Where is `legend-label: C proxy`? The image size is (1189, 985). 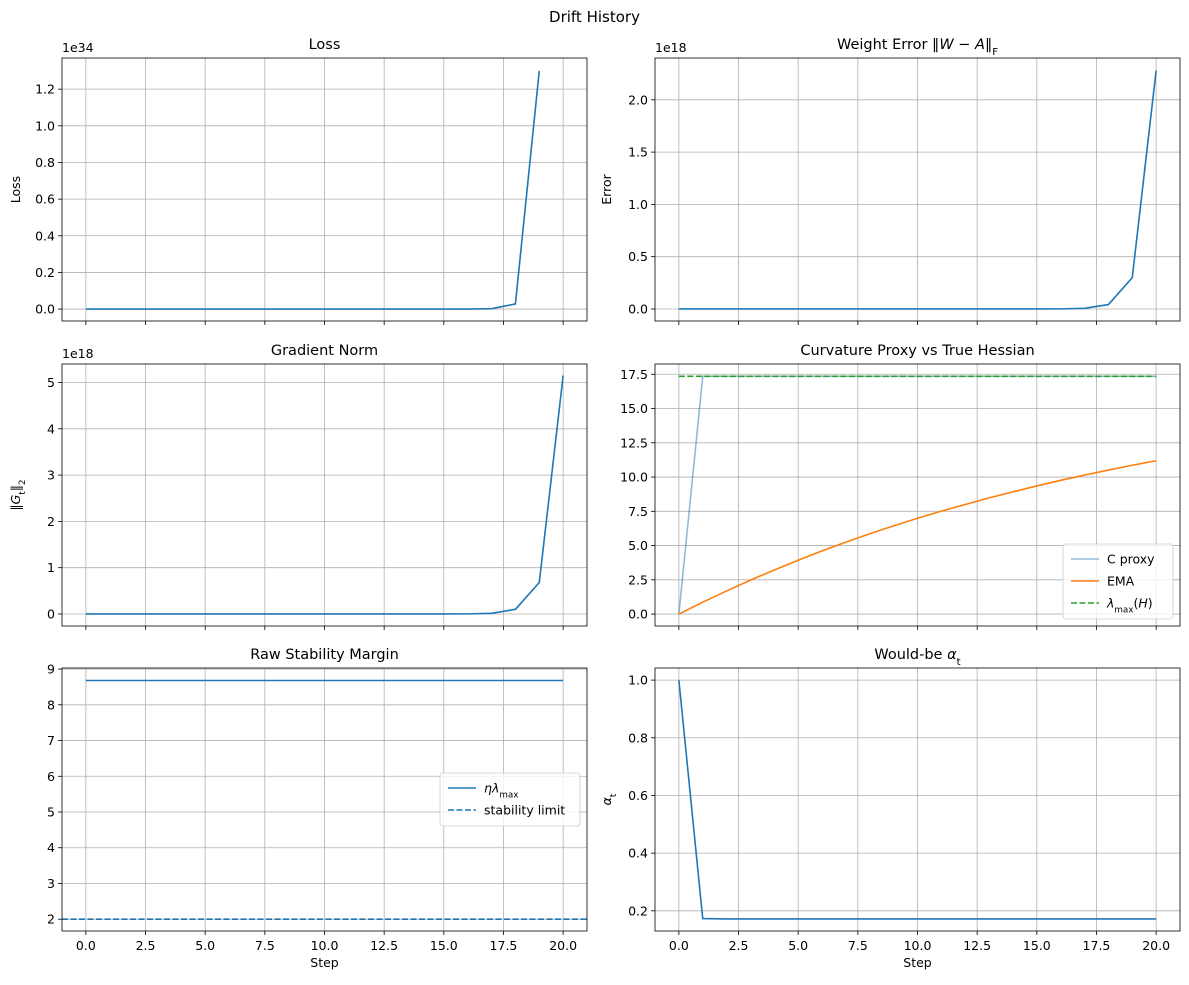
legend-label: C proxy is located at coordinates (1131, 559).